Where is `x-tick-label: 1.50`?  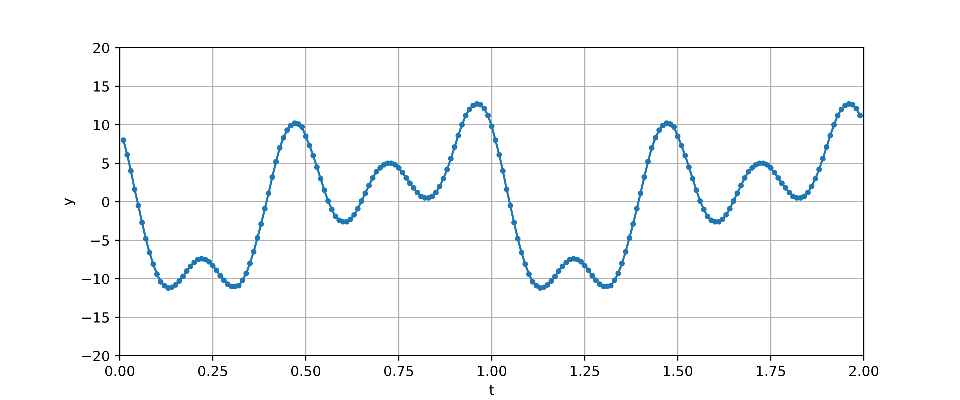 x-tick-label: 1.50 is located at coordinates (678, 371).